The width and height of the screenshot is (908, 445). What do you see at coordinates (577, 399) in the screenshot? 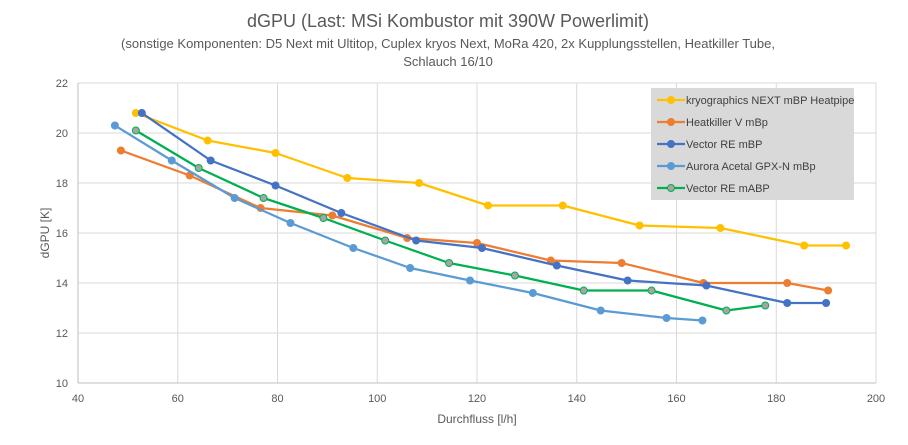
I see `x-tick-label: 140` at bounding box center [577, 399].